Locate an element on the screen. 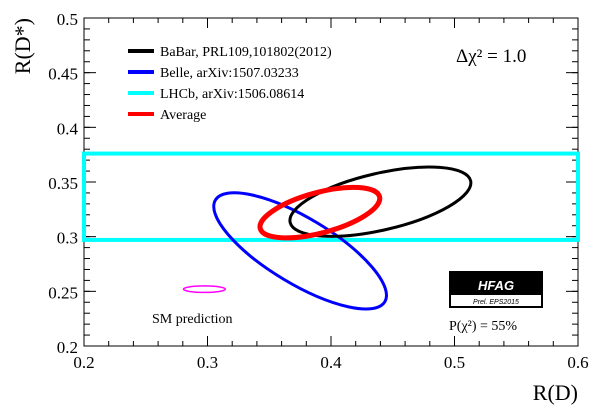  legend-label-belle: Belle, arXiv:1507.03233 is located at coordinates (229, 73).